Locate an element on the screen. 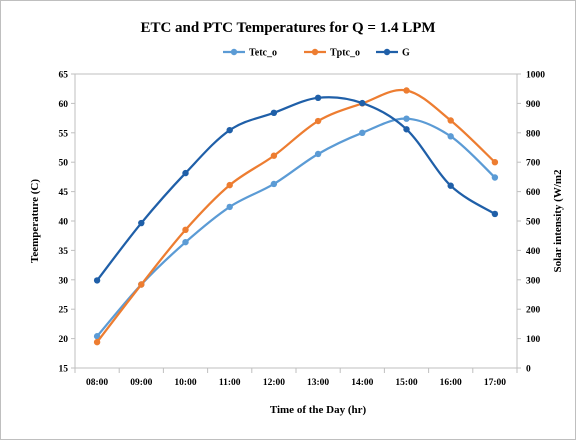  legend-marker-tptc-o is located at coordinates (315, 52).